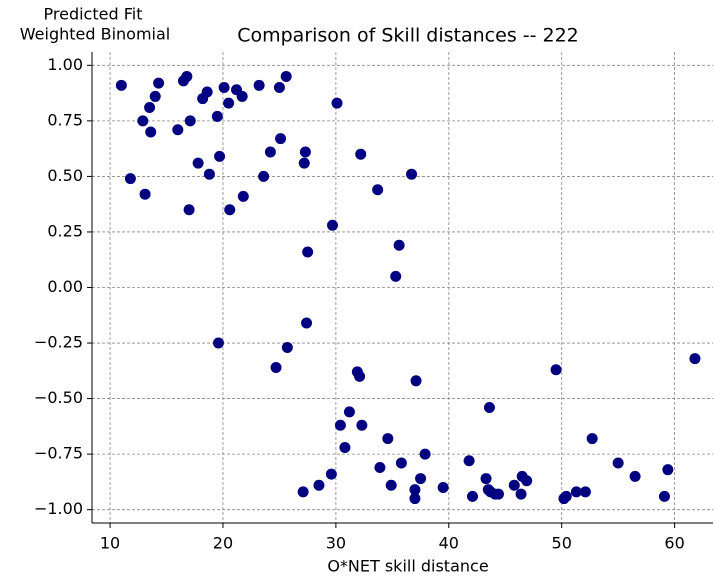  What do you see at coordinates (58, 453) in the screenshot?
I see `y-tick-label: −0.75` at bounding box center [58, 453].